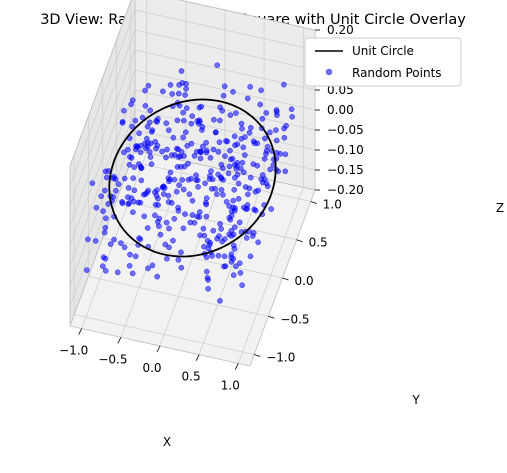  Describe the element at coordinates (102, 178) in the screenshot. I see `z-grid-left` at that location.